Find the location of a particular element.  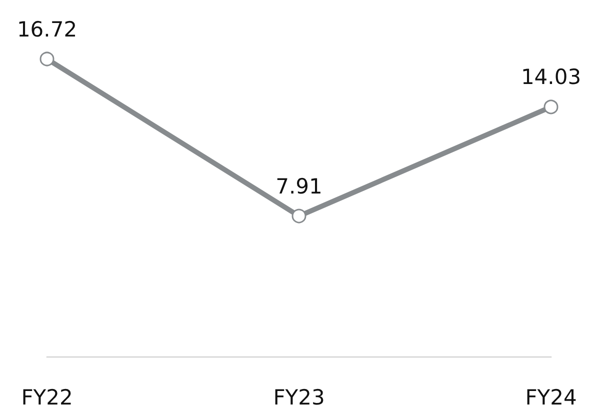

x-tick-label: FY23 is located at coordinates (299, 398).